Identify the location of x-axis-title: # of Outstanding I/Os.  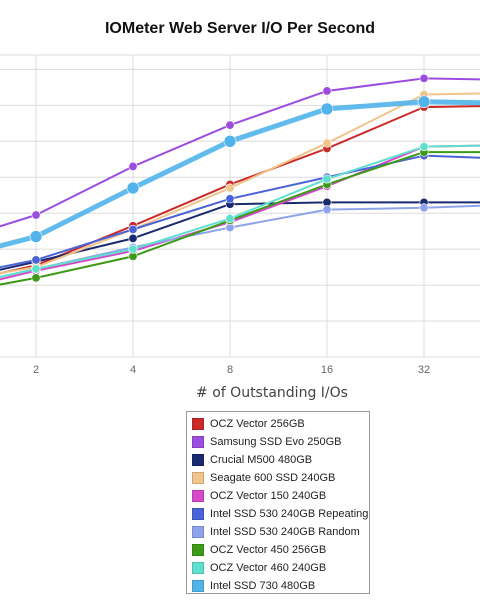
(272, 392).